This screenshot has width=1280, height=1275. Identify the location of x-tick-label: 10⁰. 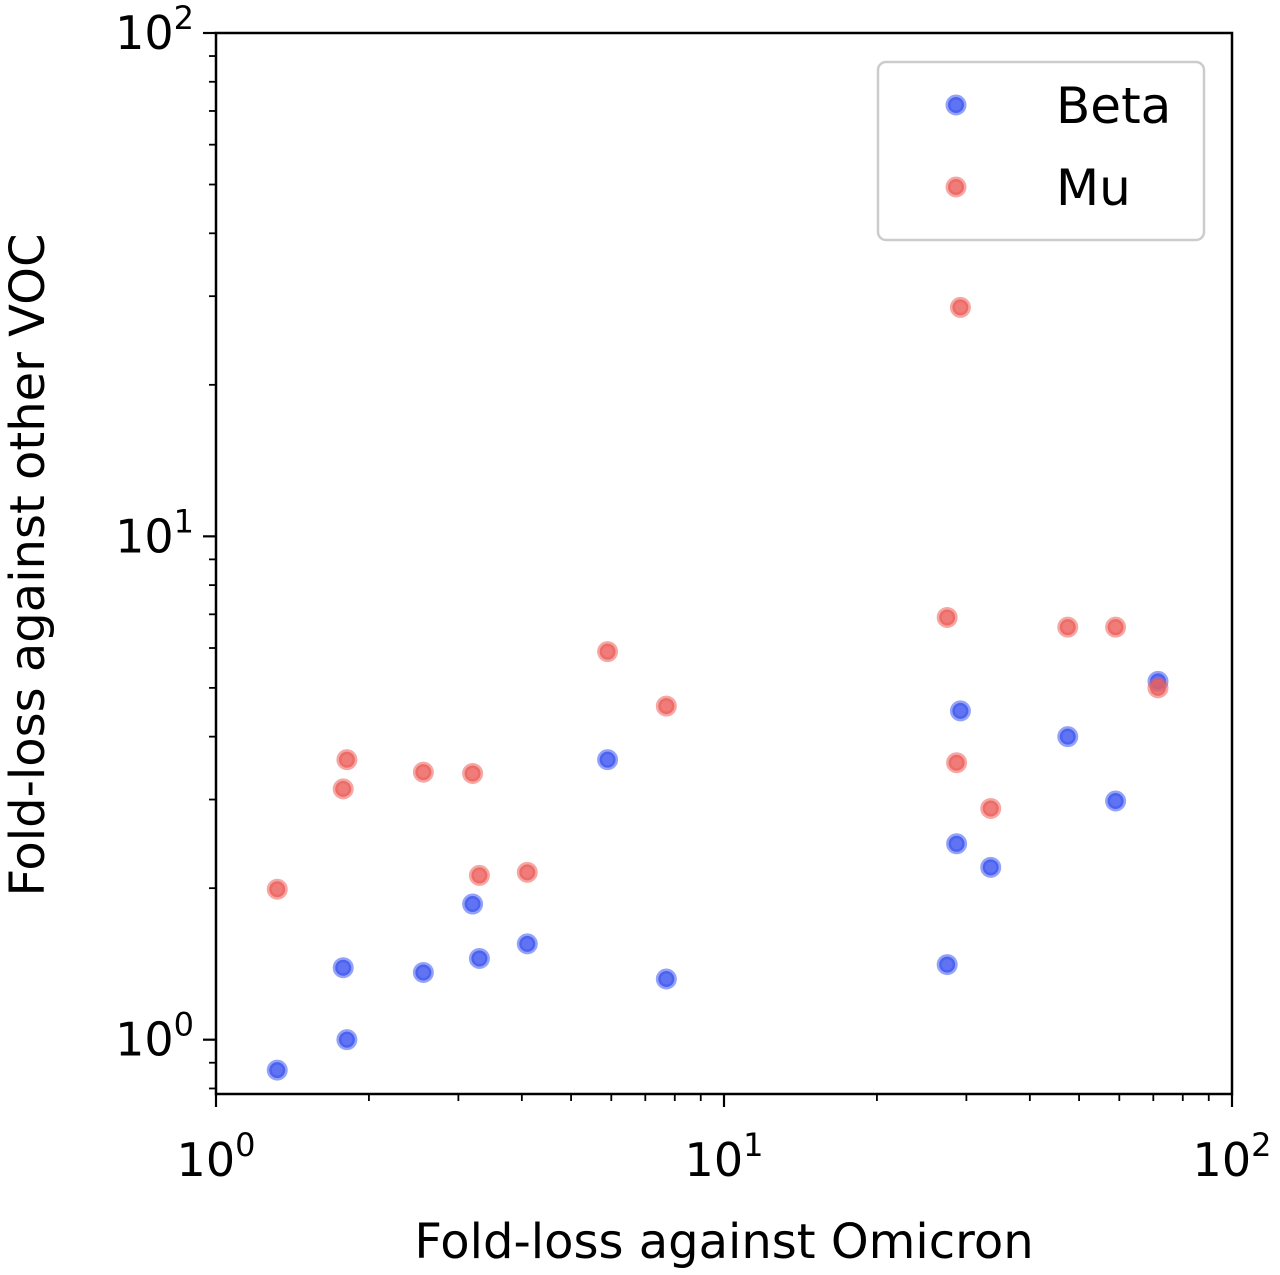
(216, 1156).